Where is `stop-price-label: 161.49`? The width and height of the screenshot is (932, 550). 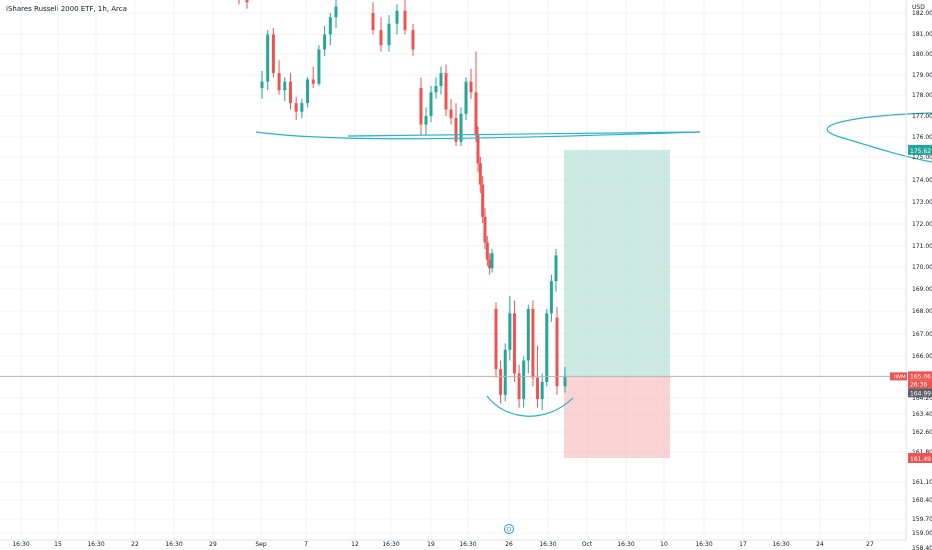 stop-price-label: 161.49 is located at coordinates (920, 459).